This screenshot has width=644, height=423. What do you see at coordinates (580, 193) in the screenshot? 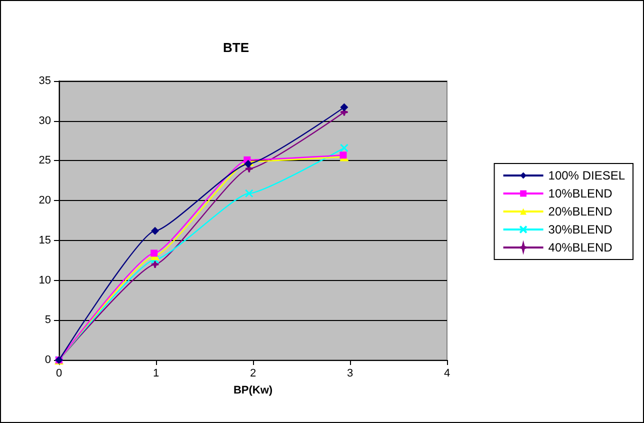
I see `legend-label: 10%BLEND` at bounding box center [580, 193].